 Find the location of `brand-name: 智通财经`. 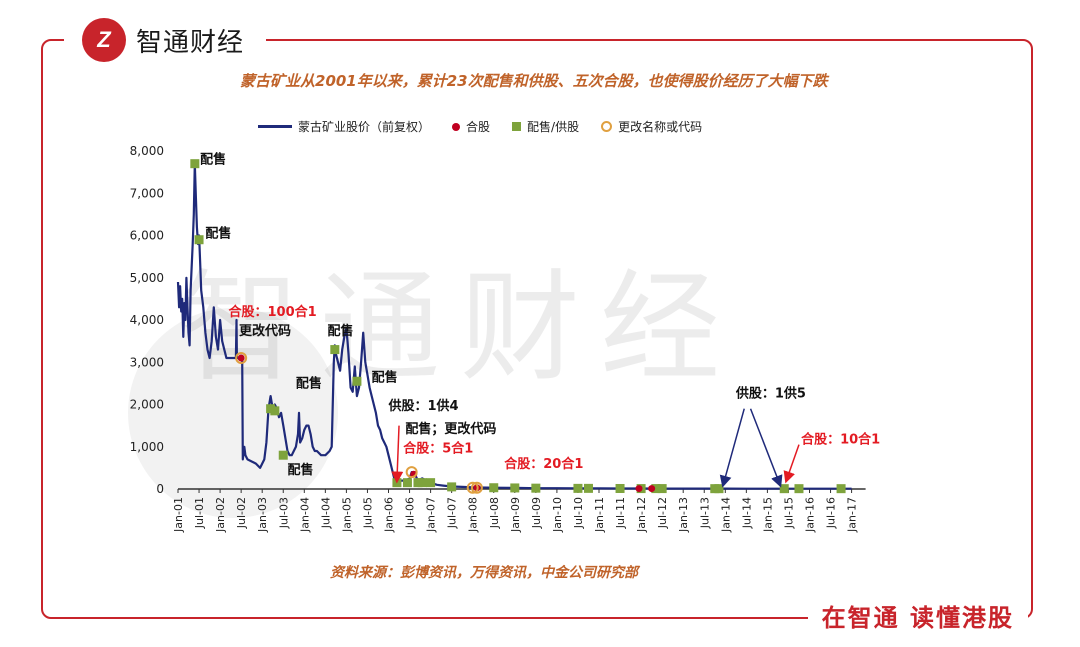

brand-name: 智通财经 is located at coordinates (190, 42).